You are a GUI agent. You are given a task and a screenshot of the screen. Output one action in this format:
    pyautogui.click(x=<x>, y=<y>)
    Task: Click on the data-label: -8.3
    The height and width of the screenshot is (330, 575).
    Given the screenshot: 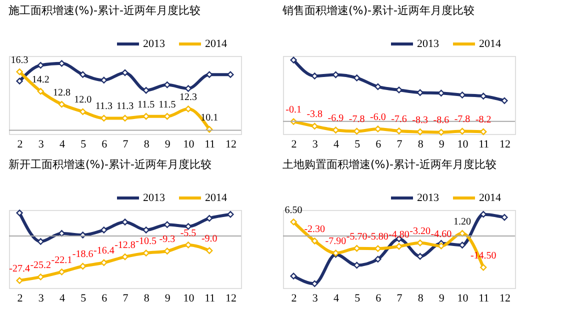 What is the action you would take?
    pyautogui.click(x=420, y=120)
    